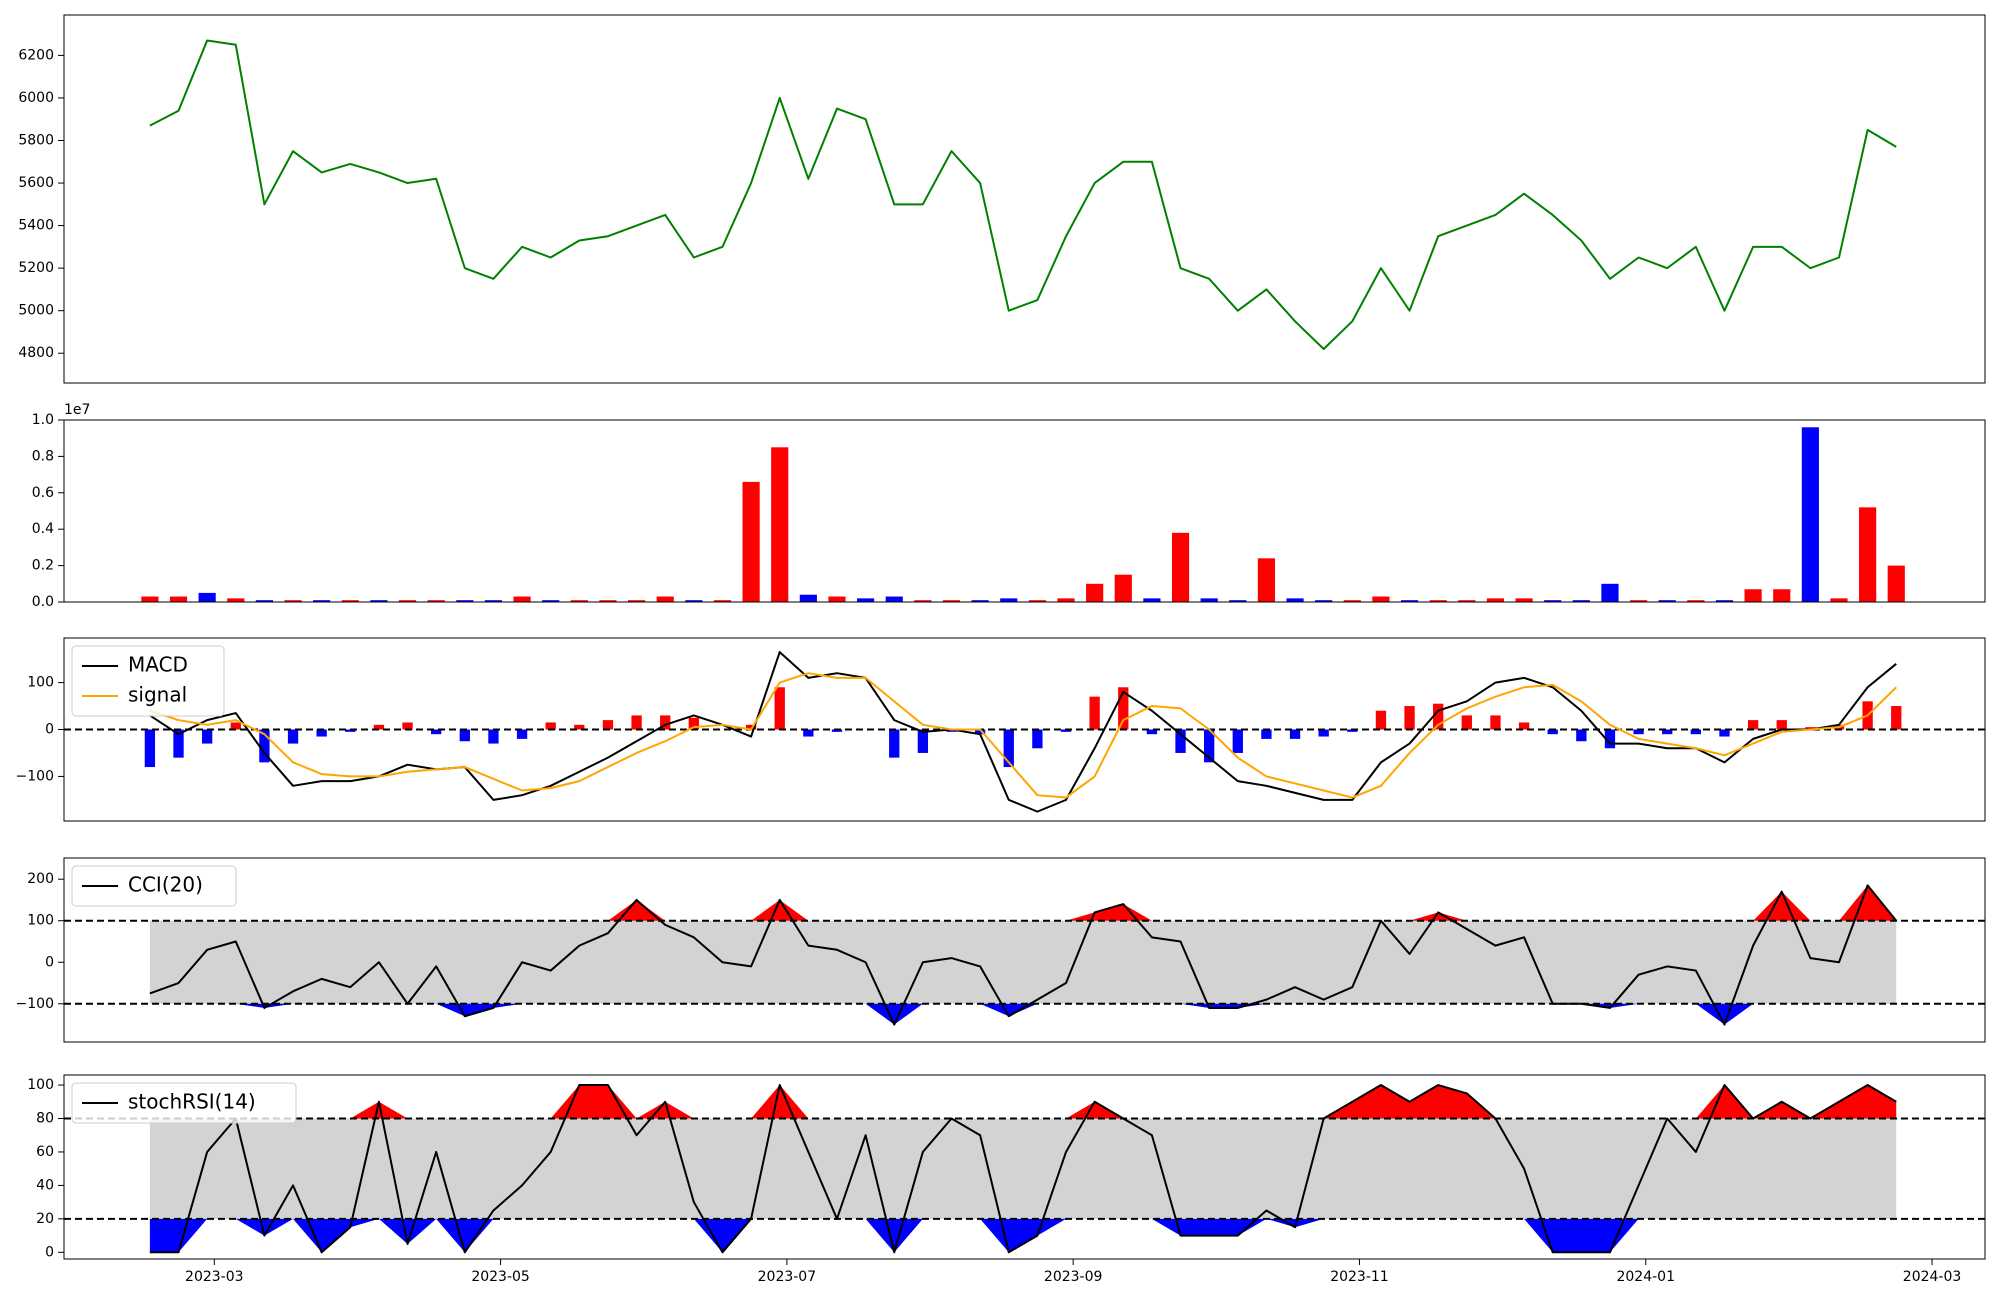 Image resolution: width=2000 pixels, height=1304 pixels. I want to click on y-tick-label: 0.8, so click(43, 456).